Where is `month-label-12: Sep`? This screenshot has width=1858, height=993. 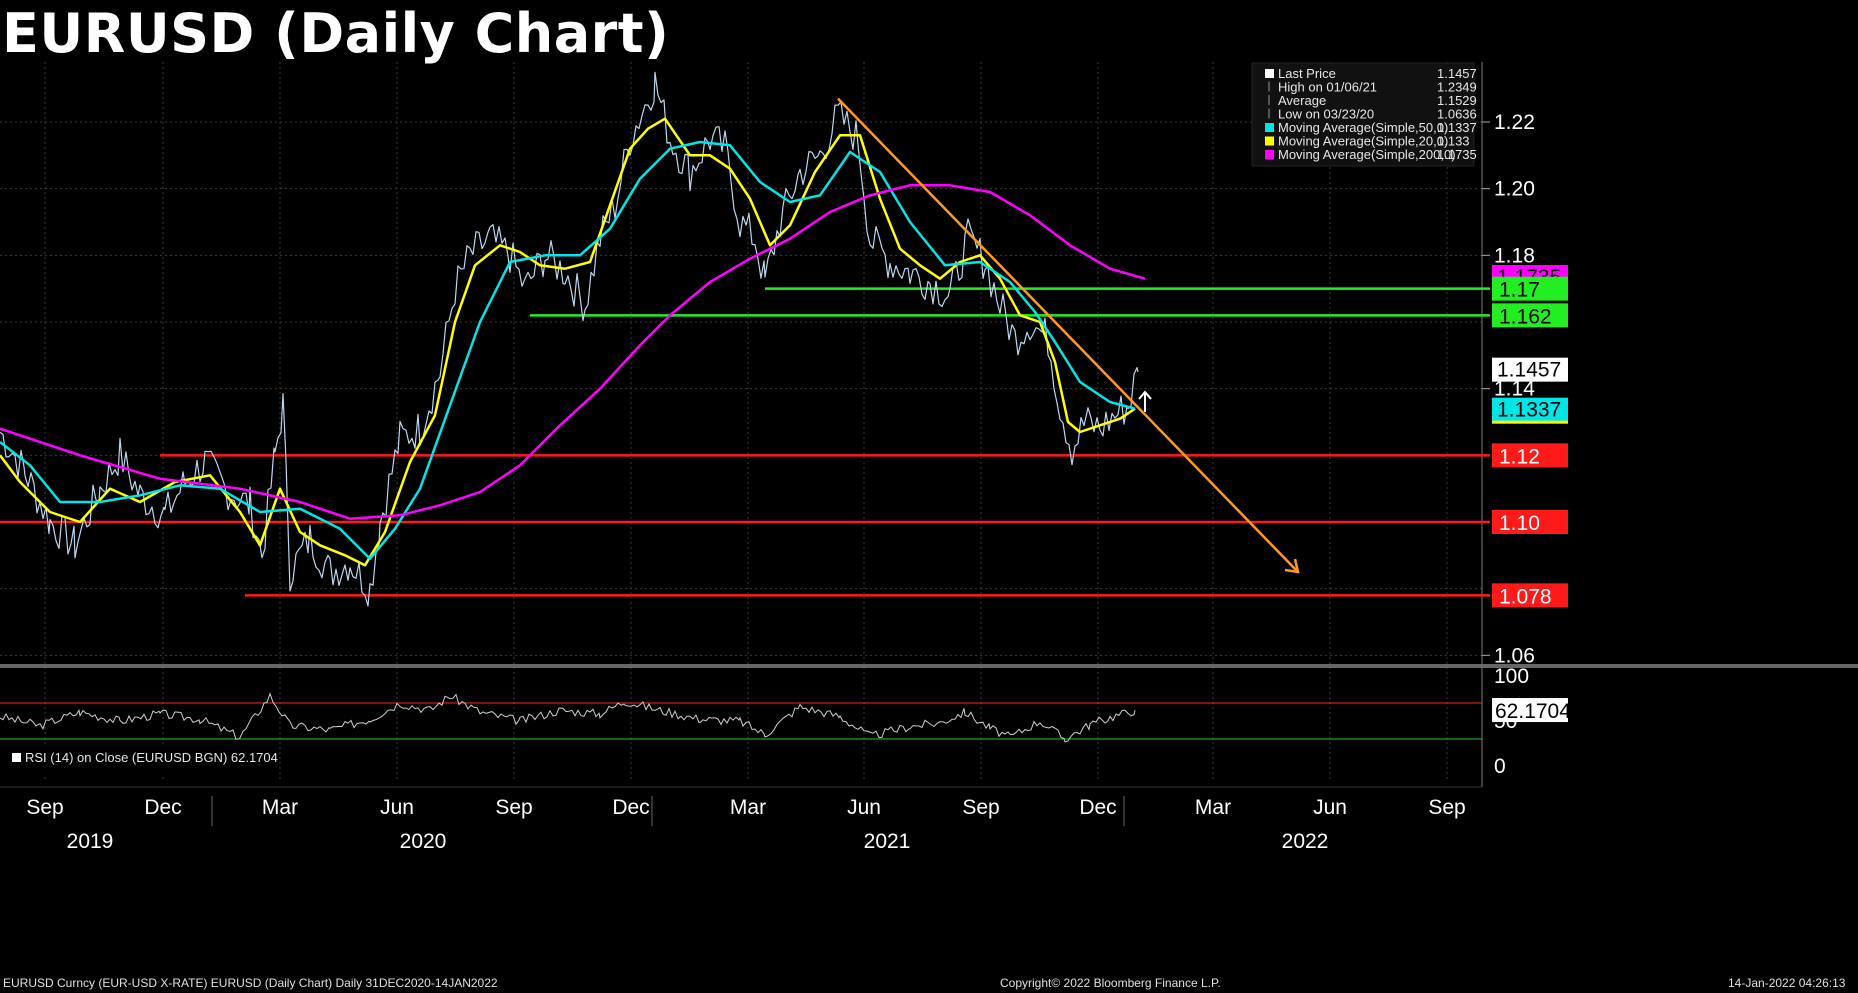
month-label-12: Sep is located at coordinates (1446, 807).